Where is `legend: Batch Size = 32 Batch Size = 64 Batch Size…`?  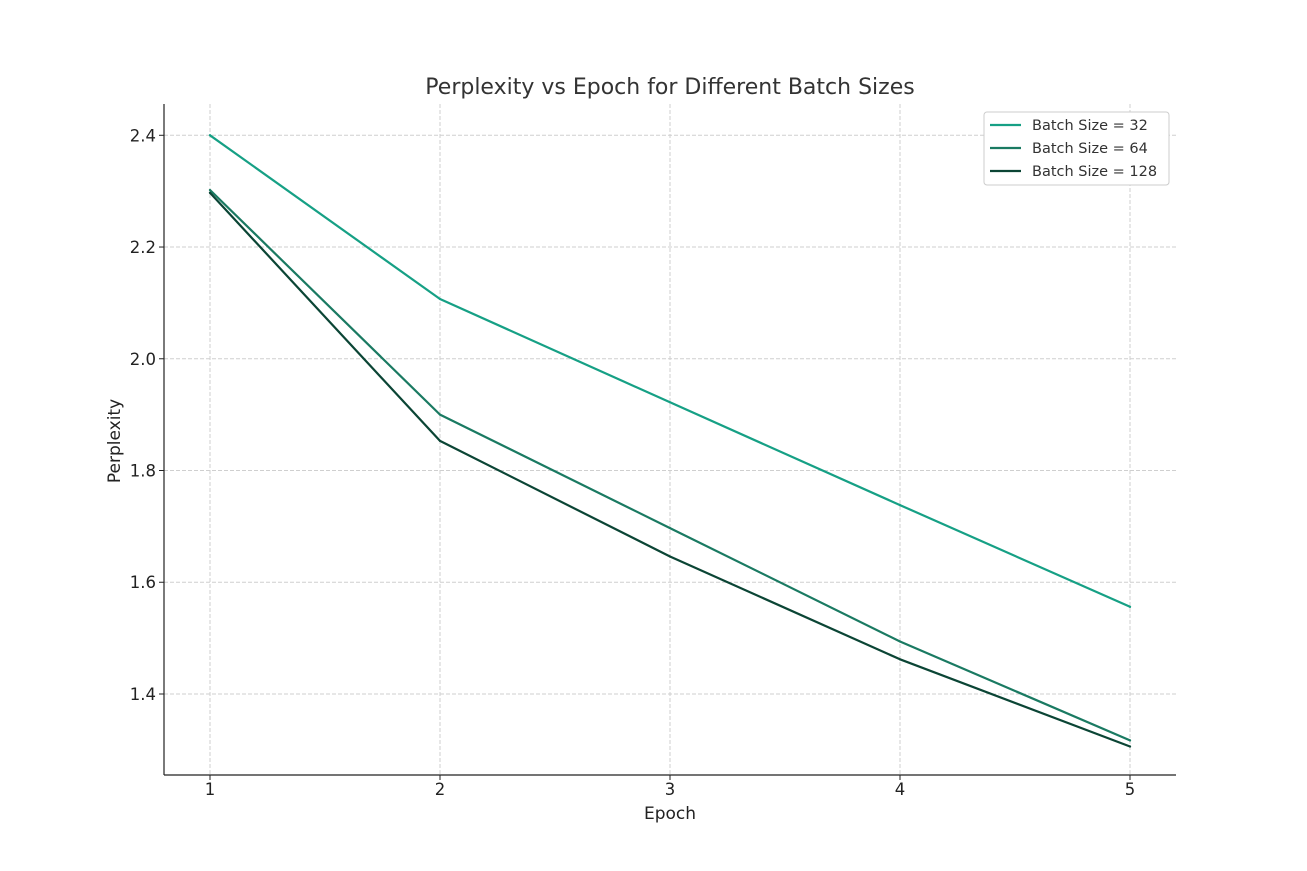
legend: Batch Size = 32 Batch Size = 64 Batch Size… is located at coordinates (1076, 148).